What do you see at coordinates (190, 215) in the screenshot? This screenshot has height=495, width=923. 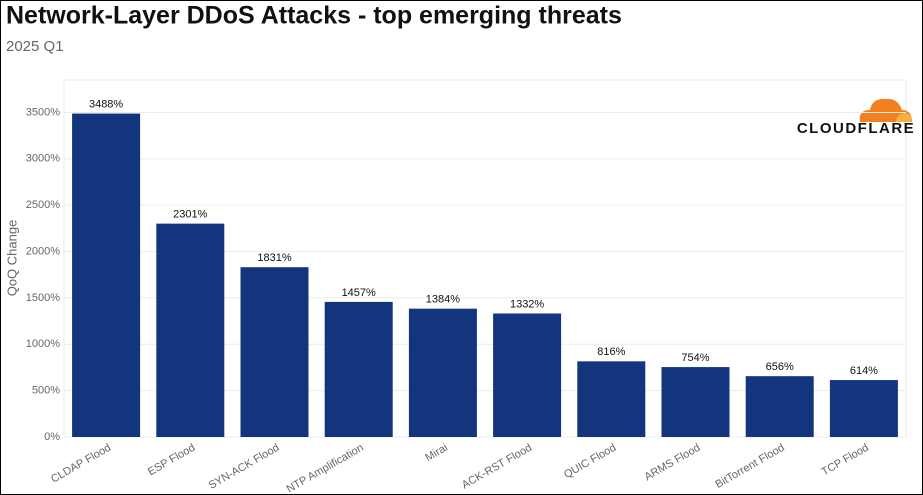 I see `value-label: 2301%` at bounding box center [190, 215].